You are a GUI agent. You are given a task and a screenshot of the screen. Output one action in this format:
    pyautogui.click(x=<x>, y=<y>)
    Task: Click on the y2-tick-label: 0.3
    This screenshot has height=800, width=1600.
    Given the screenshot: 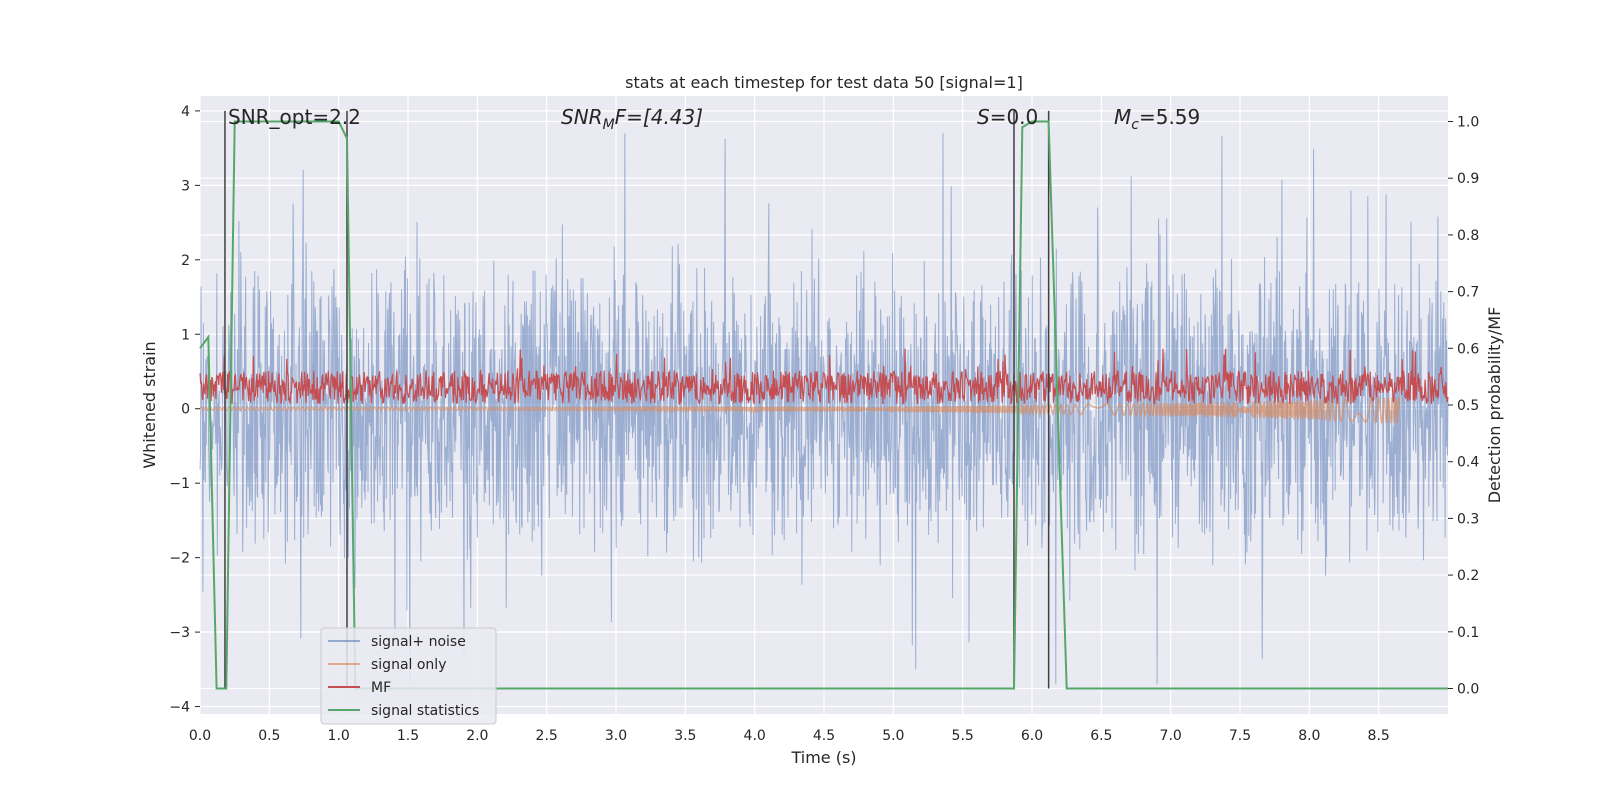 What is the action you would take?
    pyautogui.click(x=1468, y=519)
    